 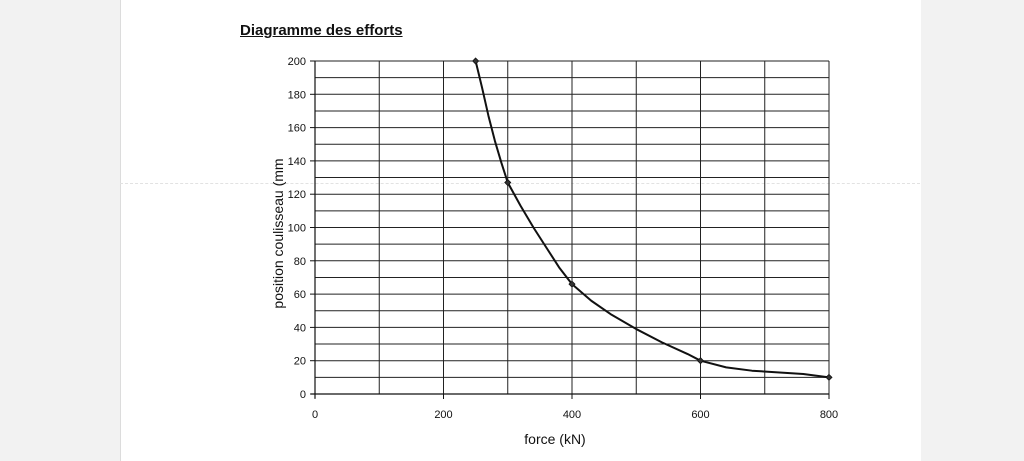 I want to click on x-tick-label: 0, so click(x=315, y=415).